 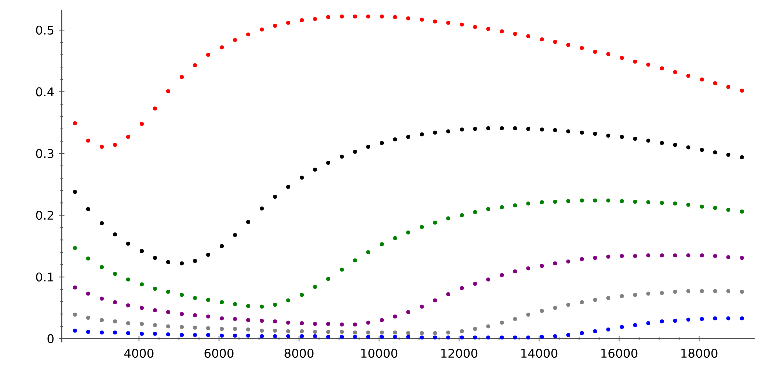 I want to click on y-tick-label: 0.1, so click(x=45, y=277).